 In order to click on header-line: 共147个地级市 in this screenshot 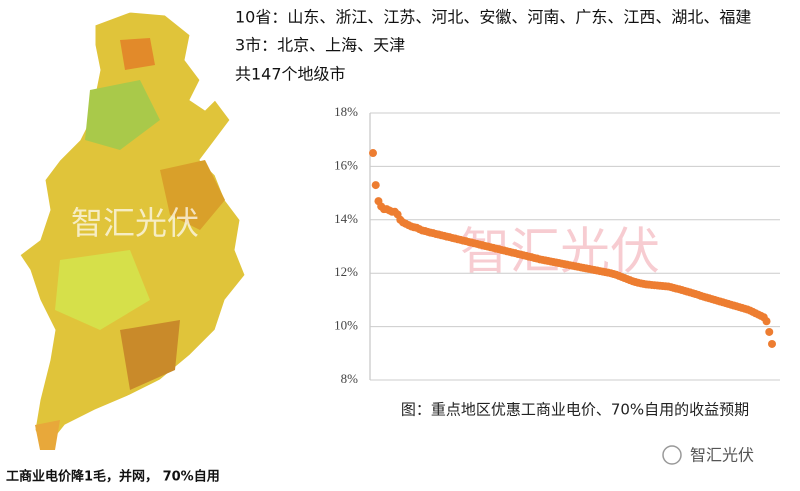, I will do `click(290, 74)`.